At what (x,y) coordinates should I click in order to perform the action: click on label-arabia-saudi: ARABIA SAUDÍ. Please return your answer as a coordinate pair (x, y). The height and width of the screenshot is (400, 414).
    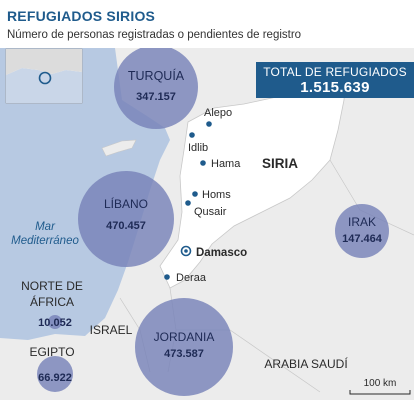
    Looking at the image, I should click on (306, 363).